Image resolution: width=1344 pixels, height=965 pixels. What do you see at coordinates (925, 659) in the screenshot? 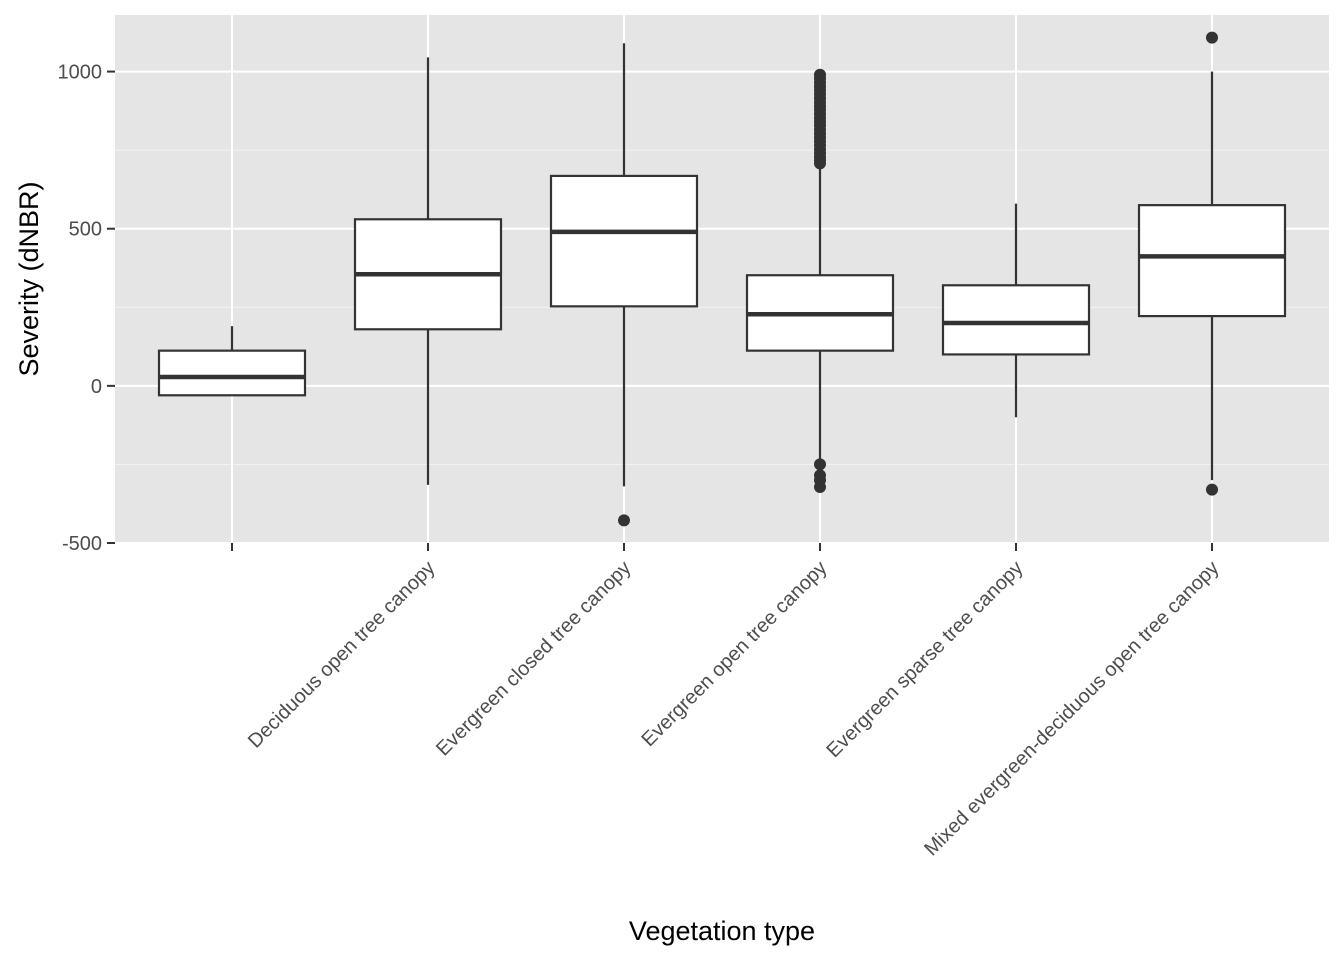
I see `x-tick-label: Evergreen sparse tree canopy` at bounding box center [925, 659].